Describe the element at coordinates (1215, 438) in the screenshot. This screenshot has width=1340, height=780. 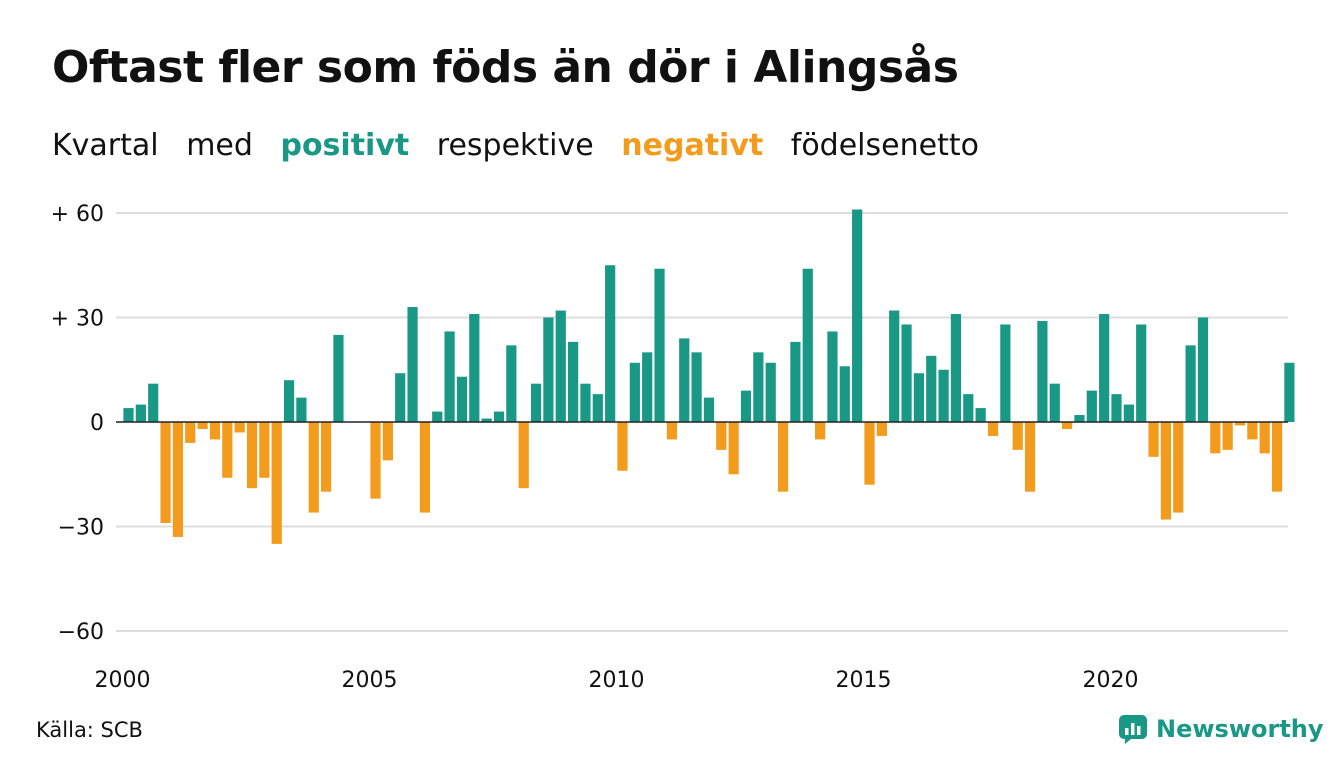
I see `bar-2022-q1` at that location.